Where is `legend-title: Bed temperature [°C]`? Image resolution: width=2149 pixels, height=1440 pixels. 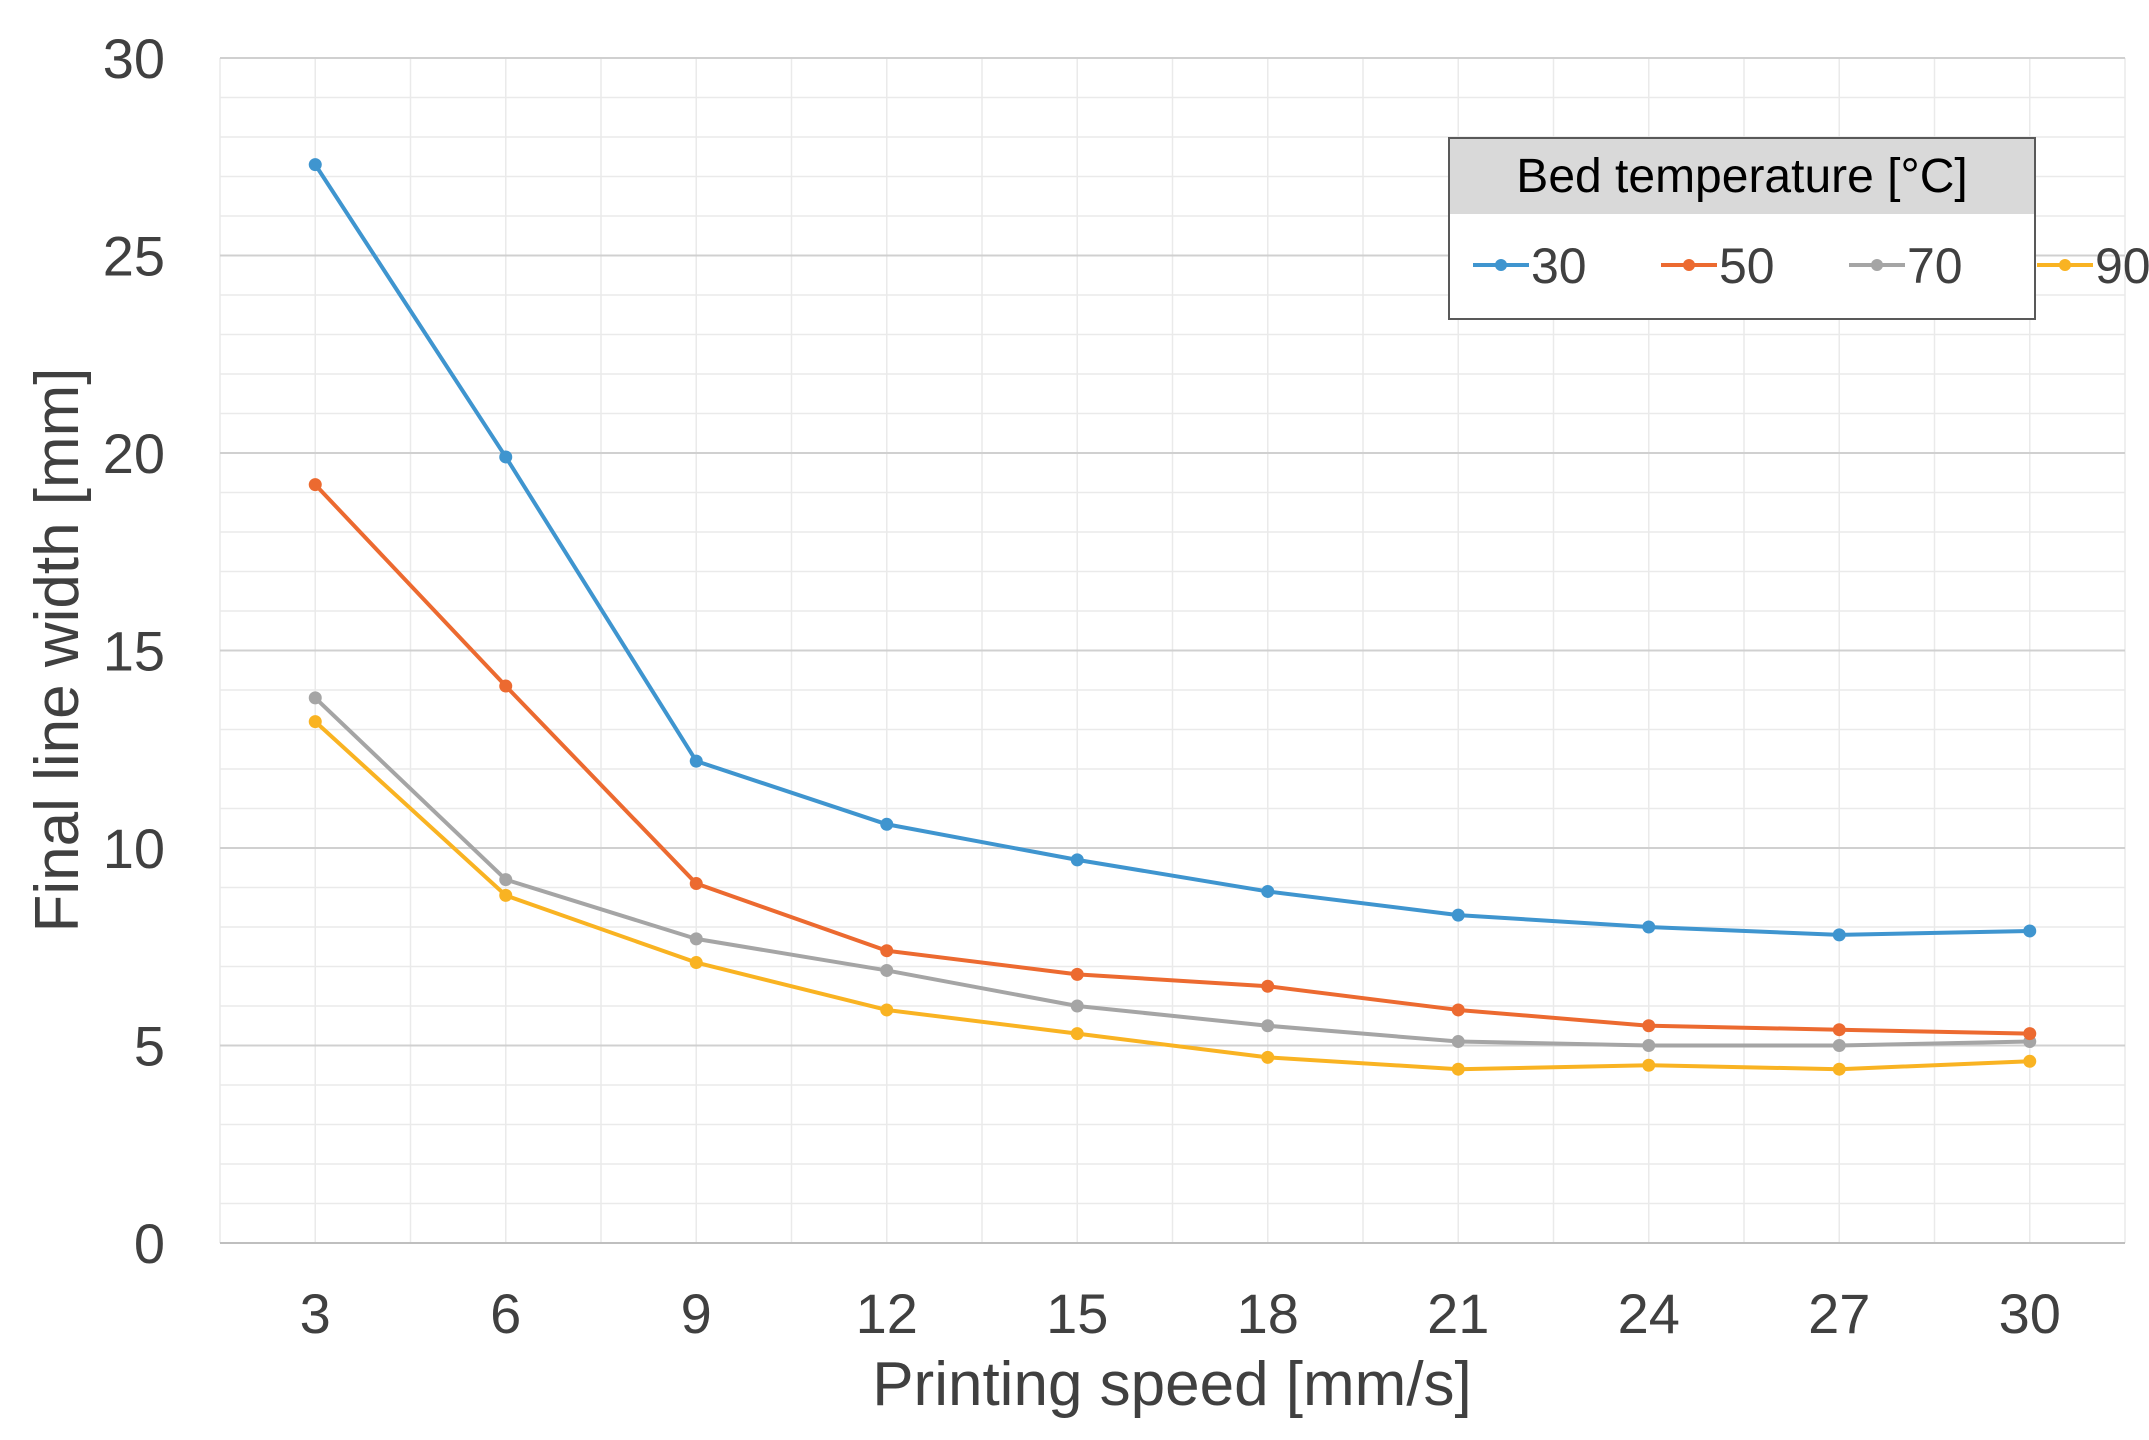 legend-title: Bed temperature [°C] is located at coordinates (1741, 176).